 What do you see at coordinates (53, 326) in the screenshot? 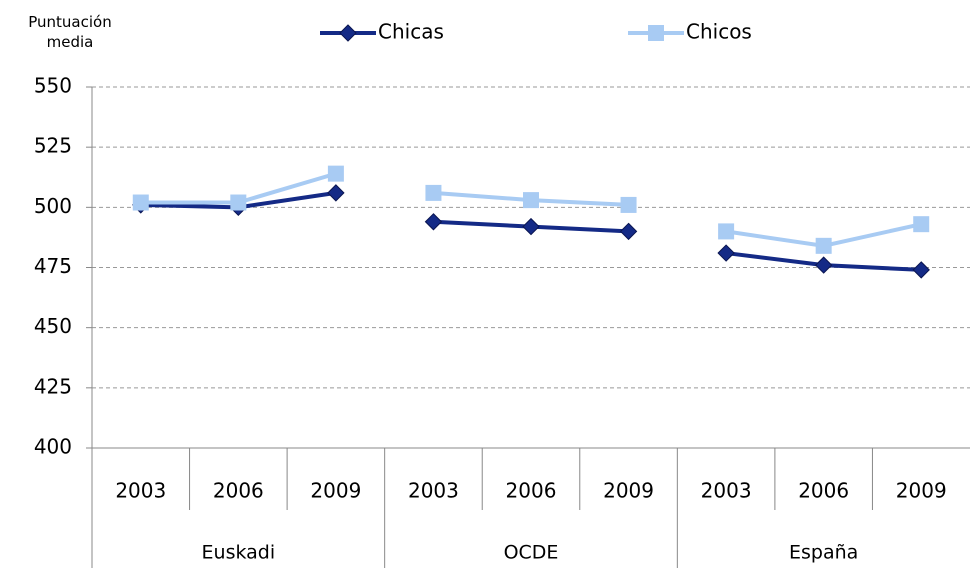
I see `y-tick-label: 450` at bounding box center [53, 326].